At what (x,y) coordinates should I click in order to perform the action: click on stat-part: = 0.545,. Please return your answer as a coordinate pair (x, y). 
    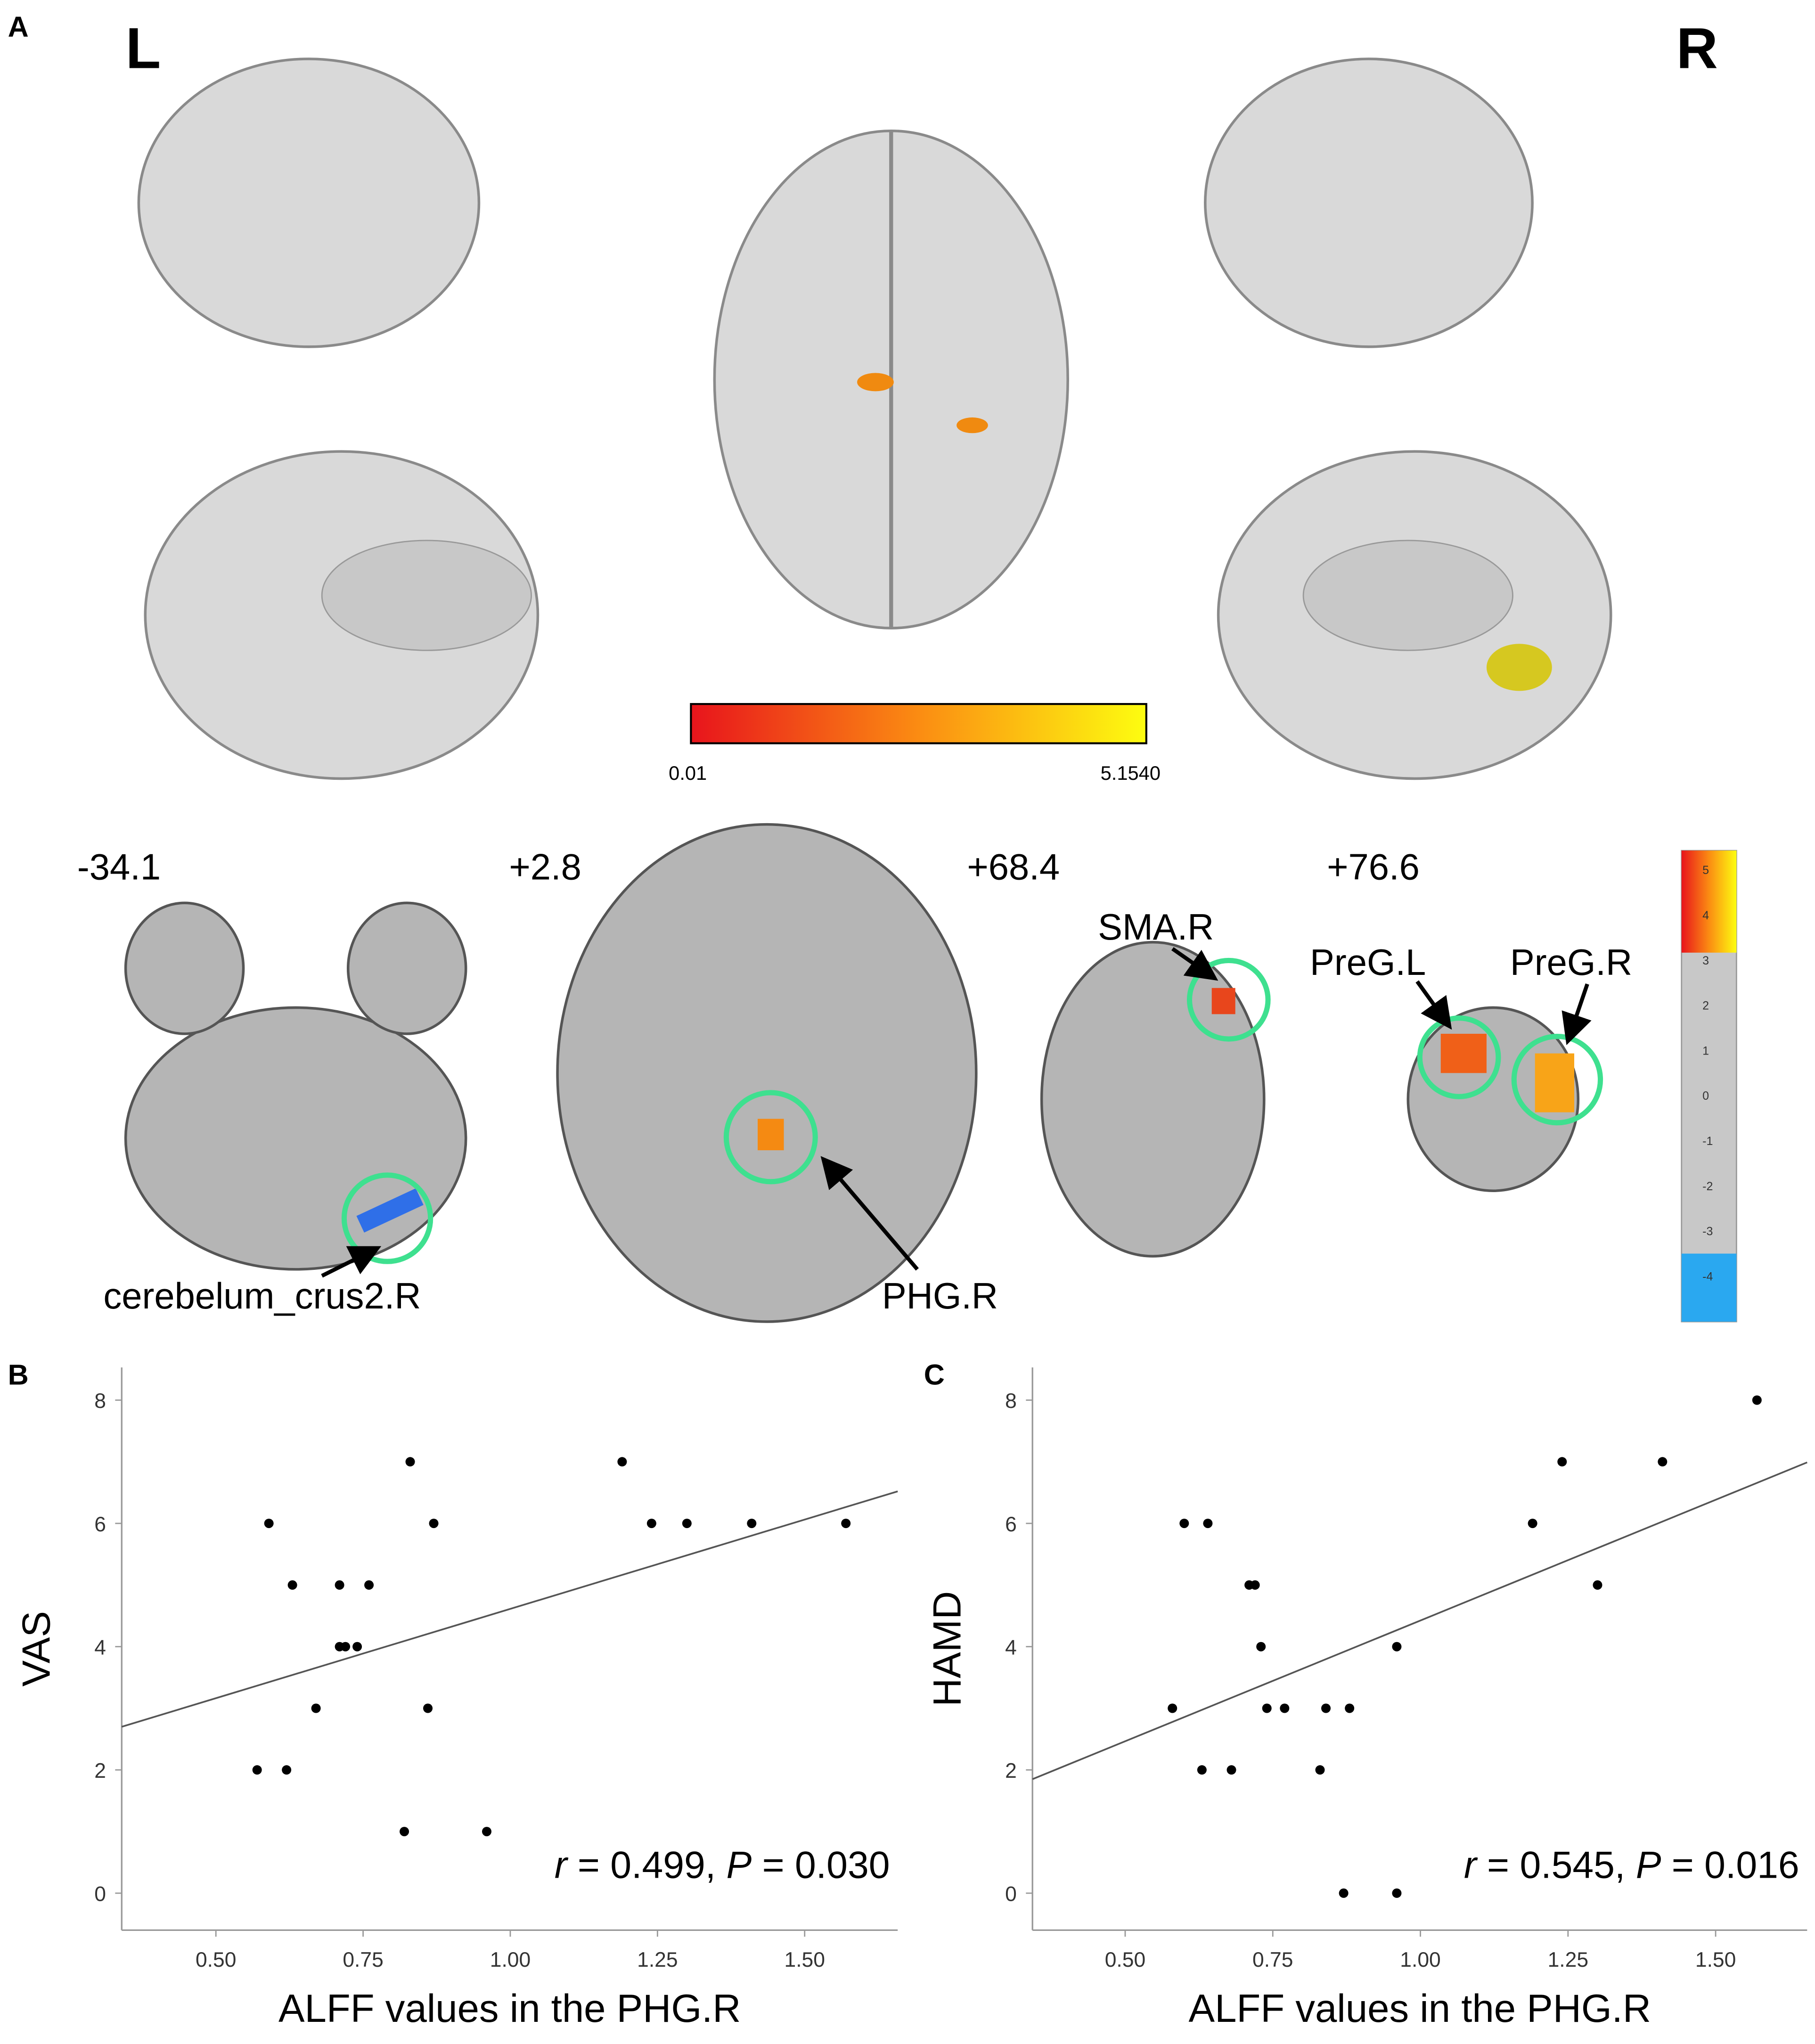
    Looking at the image, I should click on (1556, 1865).